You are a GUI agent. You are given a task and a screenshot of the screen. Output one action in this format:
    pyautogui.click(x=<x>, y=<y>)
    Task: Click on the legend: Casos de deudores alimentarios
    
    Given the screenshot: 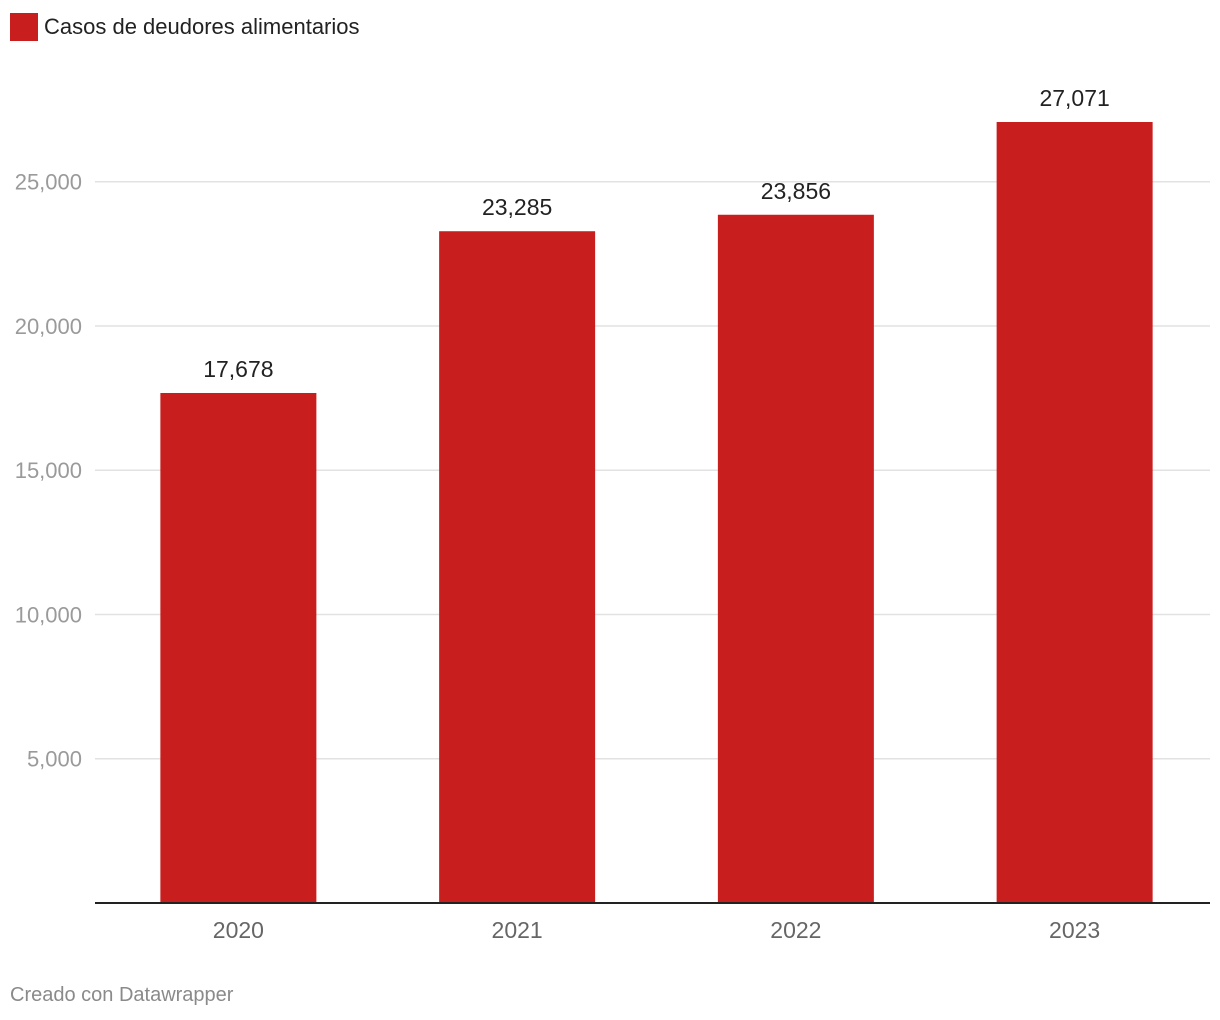 What is the action you would take?
    pyautogui.click(x=185, y=27)
    